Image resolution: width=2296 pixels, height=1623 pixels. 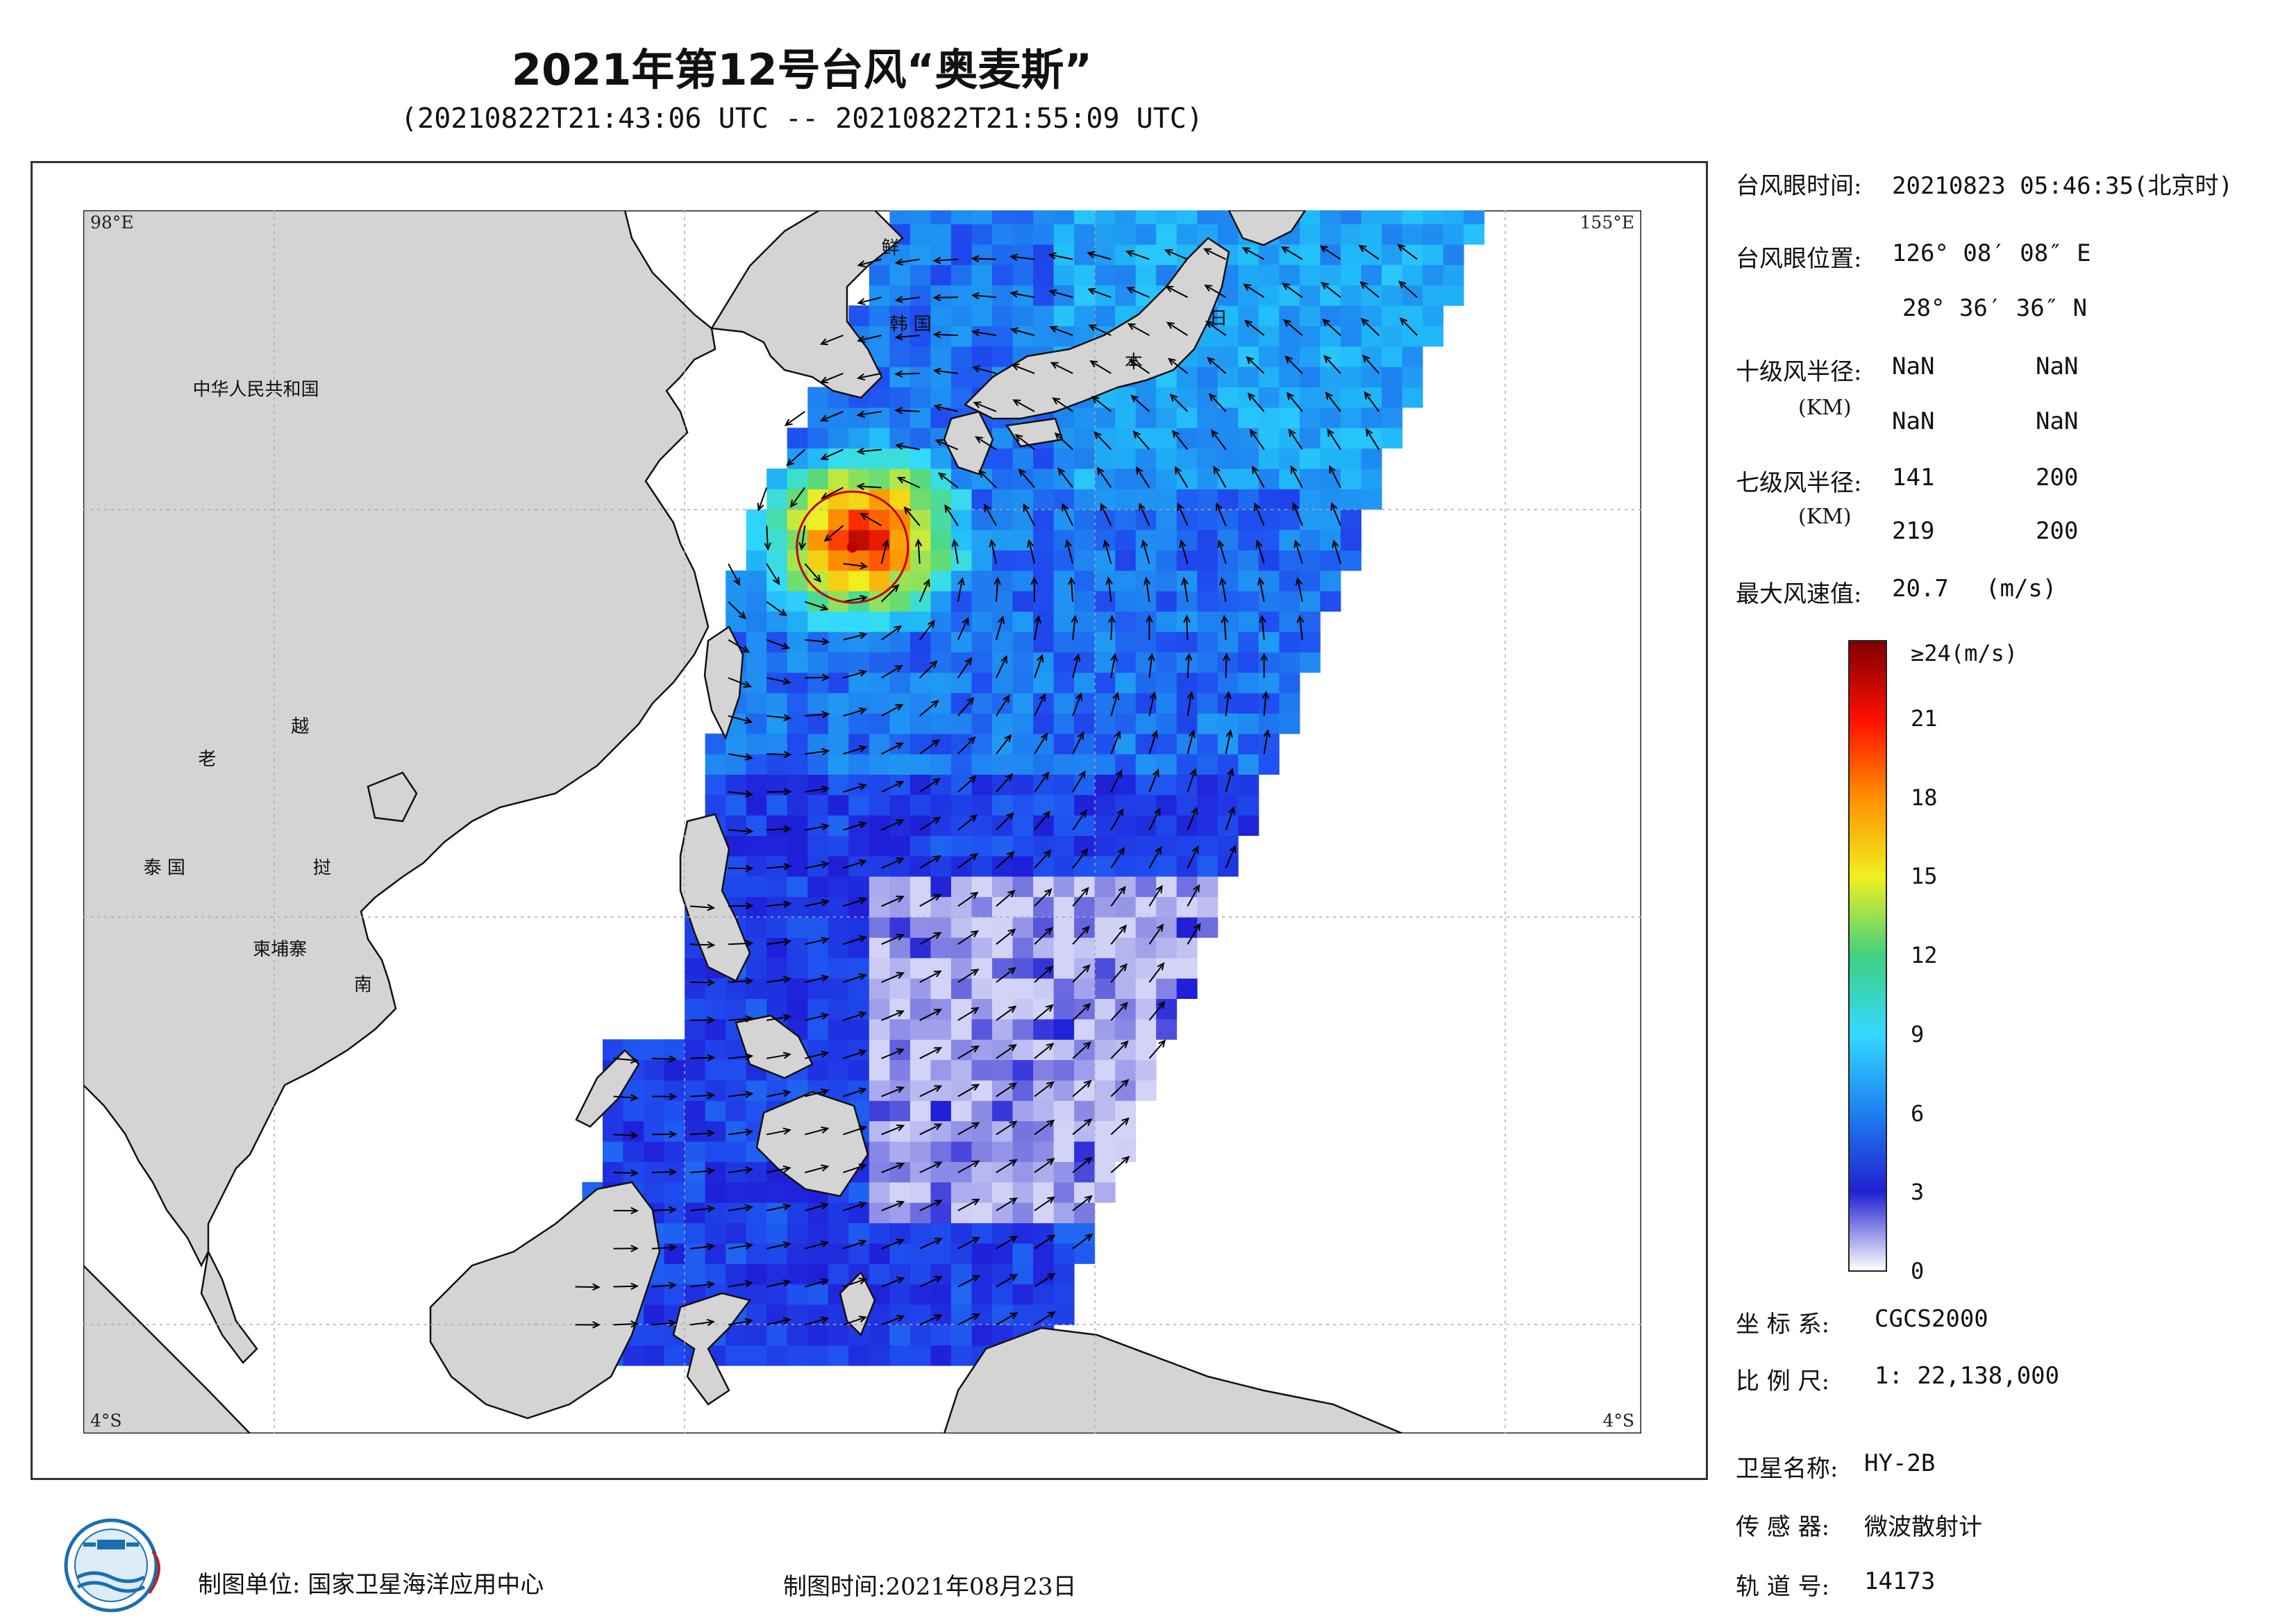 I want to click on country-label: 日, so click(x=1218, y=318).